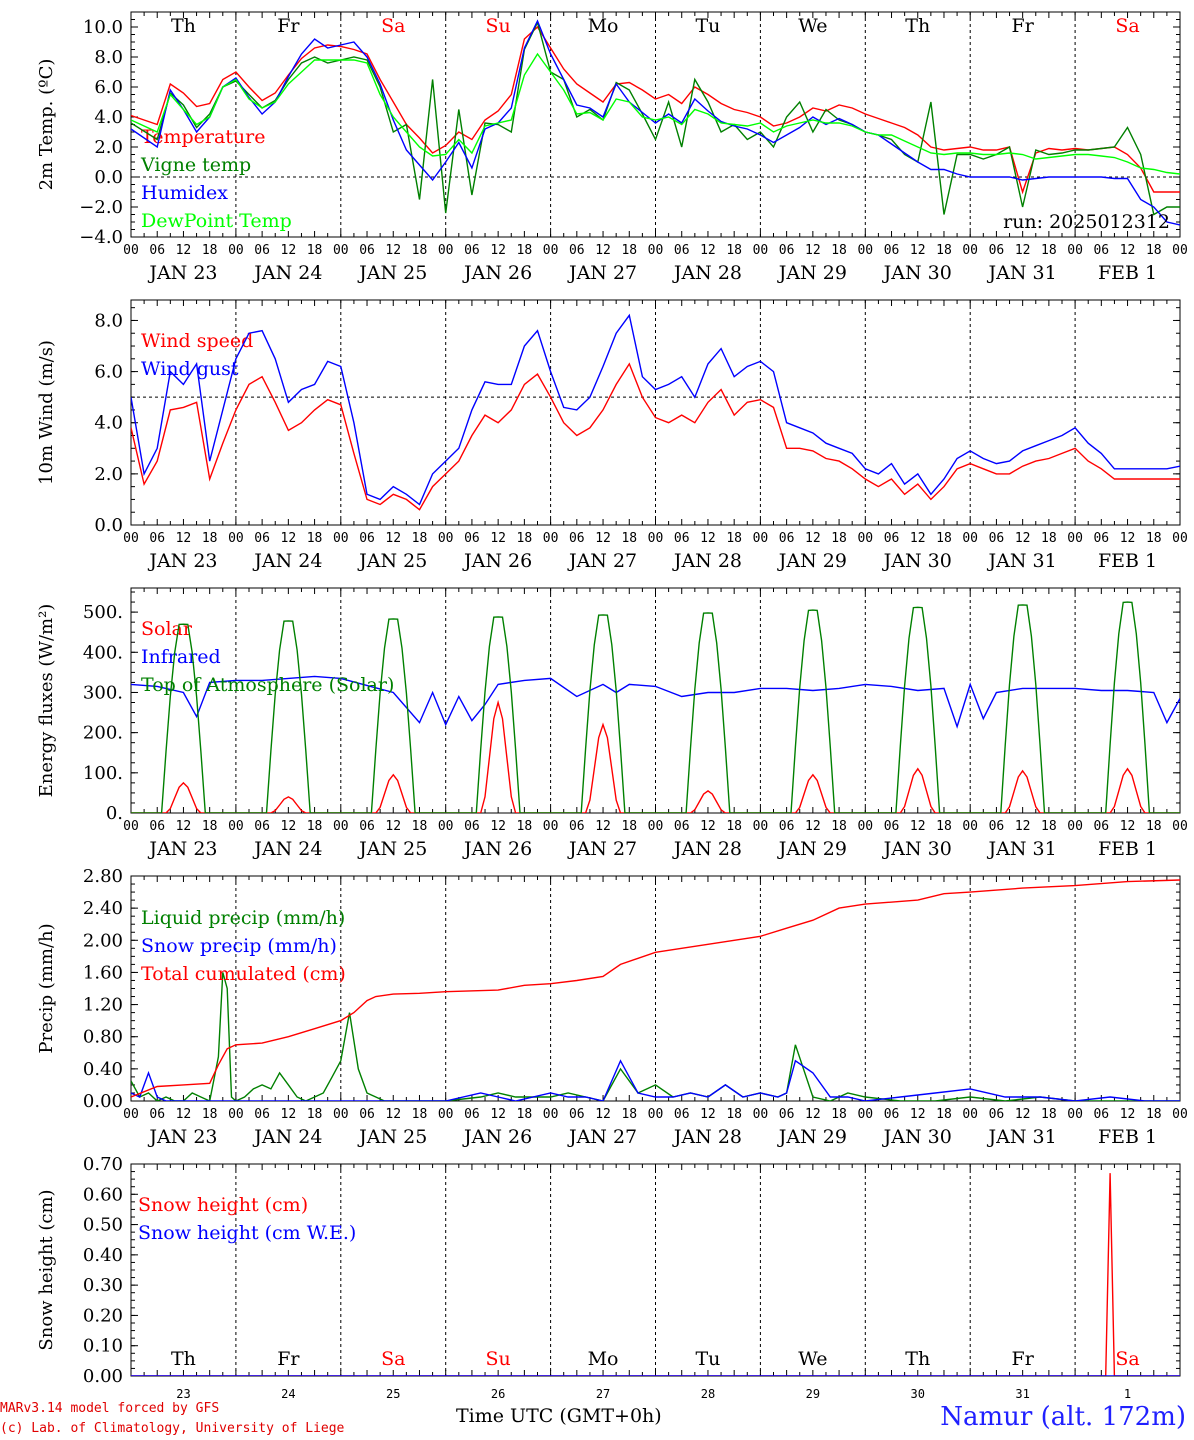 Image resolution: width=1194 pixels, height=1440 pixels. Describe the element at coordinates (393, 1394) in the screenshot. I see `day-number-label: 25` at that location.